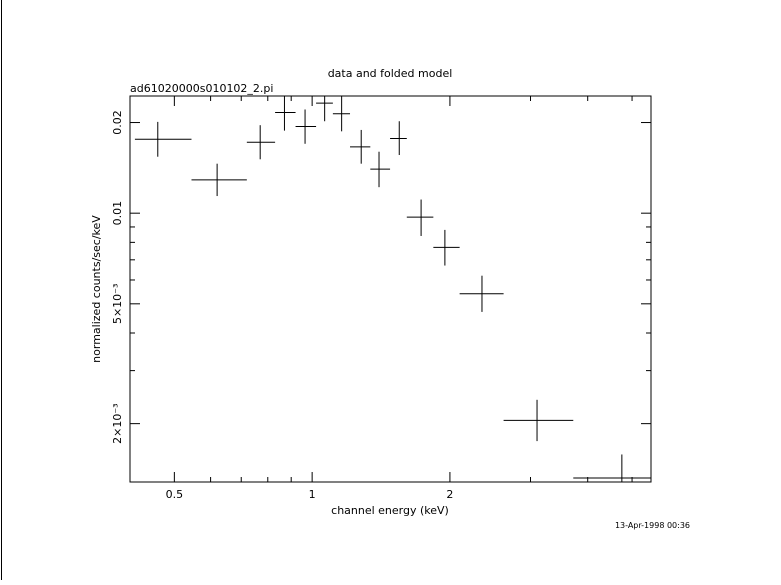 This screenshot has width=781, height=585. What do you see at coordinates (96, 289) in the screenshot?
I see `y-axis-label: normalized counts/sec/keV` at bounding box center [96, 289].